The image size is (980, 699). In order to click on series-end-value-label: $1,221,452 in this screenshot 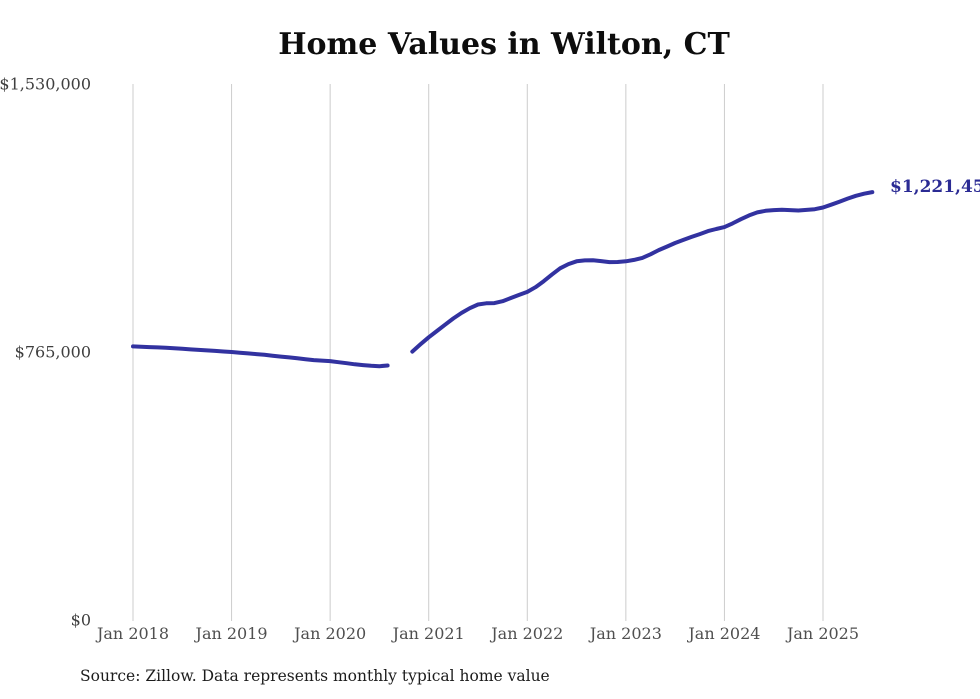, I will do `click(935, 187)`.